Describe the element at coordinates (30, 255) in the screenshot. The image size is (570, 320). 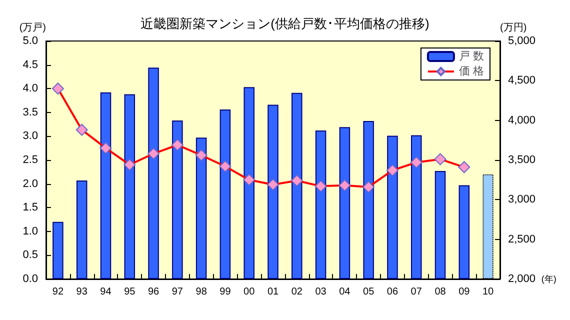
I see `y-tick-label: 0.5` at that location.